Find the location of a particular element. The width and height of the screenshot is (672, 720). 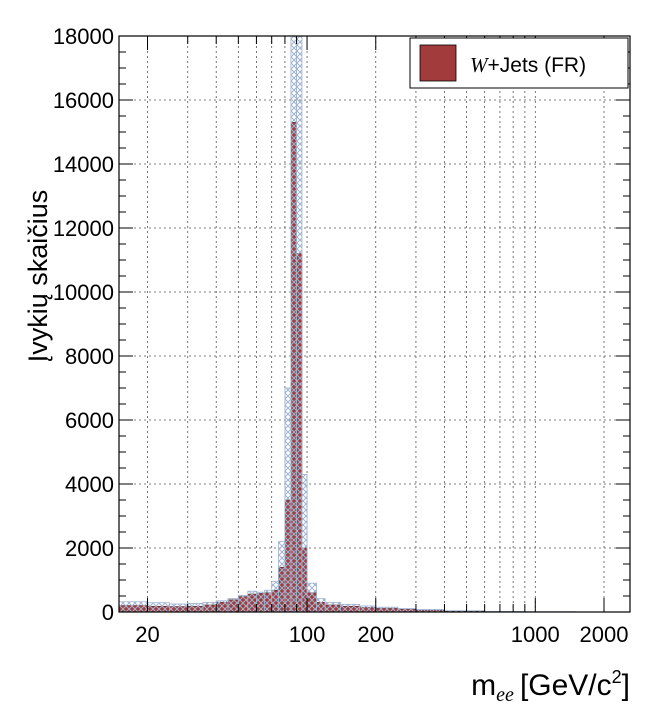

y-tick-label: 6000 is located at coordinates (89, 420).